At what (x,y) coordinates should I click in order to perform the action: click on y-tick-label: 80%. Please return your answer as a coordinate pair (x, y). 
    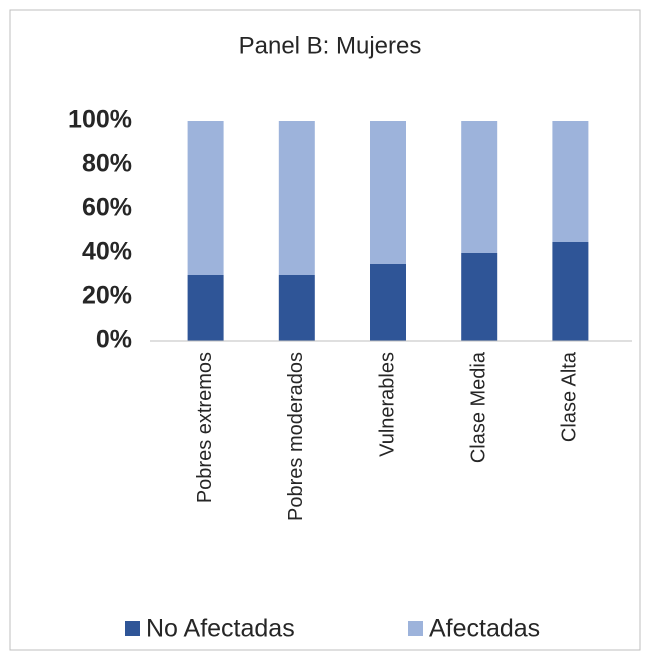
    Looking at the image, I should click on (107, 164).